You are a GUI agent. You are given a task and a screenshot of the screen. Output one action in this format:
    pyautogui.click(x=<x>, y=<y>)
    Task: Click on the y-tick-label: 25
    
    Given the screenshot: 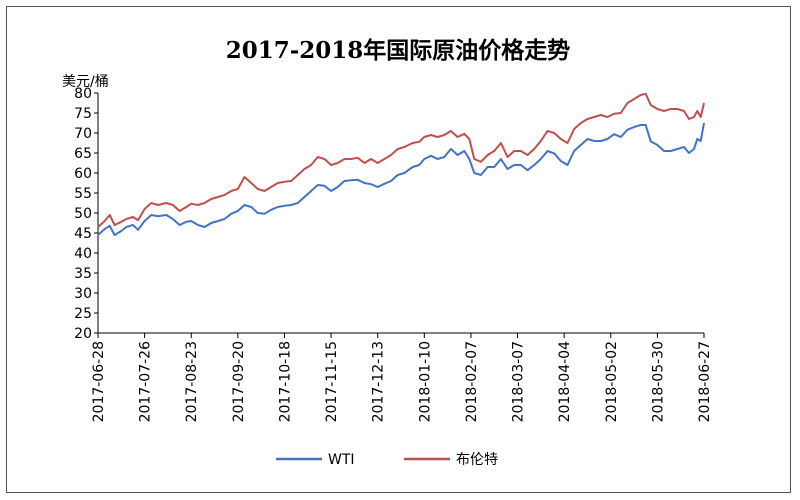 What is the action you would take?
    pyautogui.click(x=83, y=314)
    